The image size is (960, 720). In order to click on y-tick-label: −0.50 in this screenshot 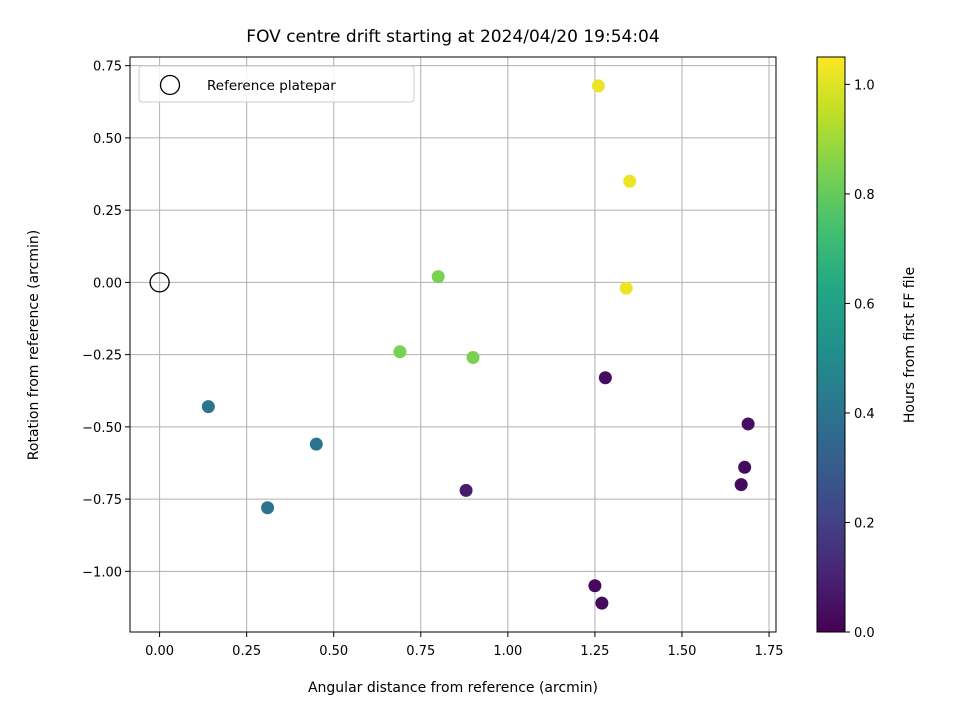, I will do `click(102, 428)`.